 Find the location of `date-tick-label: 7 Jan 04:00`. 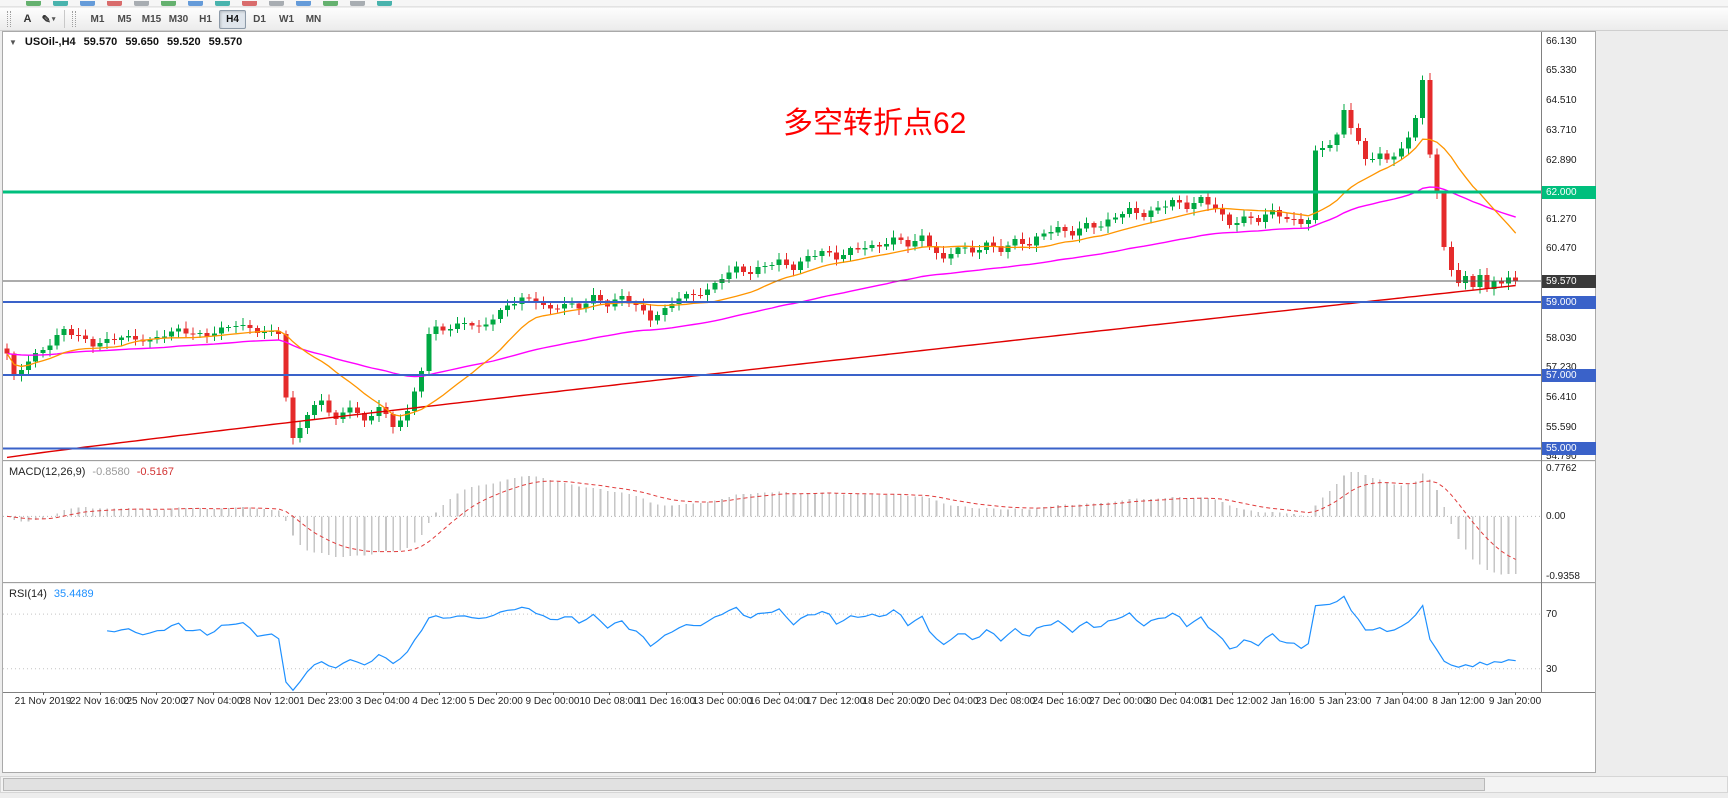

date-tick-label: 7 Jan 04:00 is located at coordinates (1401, 701).